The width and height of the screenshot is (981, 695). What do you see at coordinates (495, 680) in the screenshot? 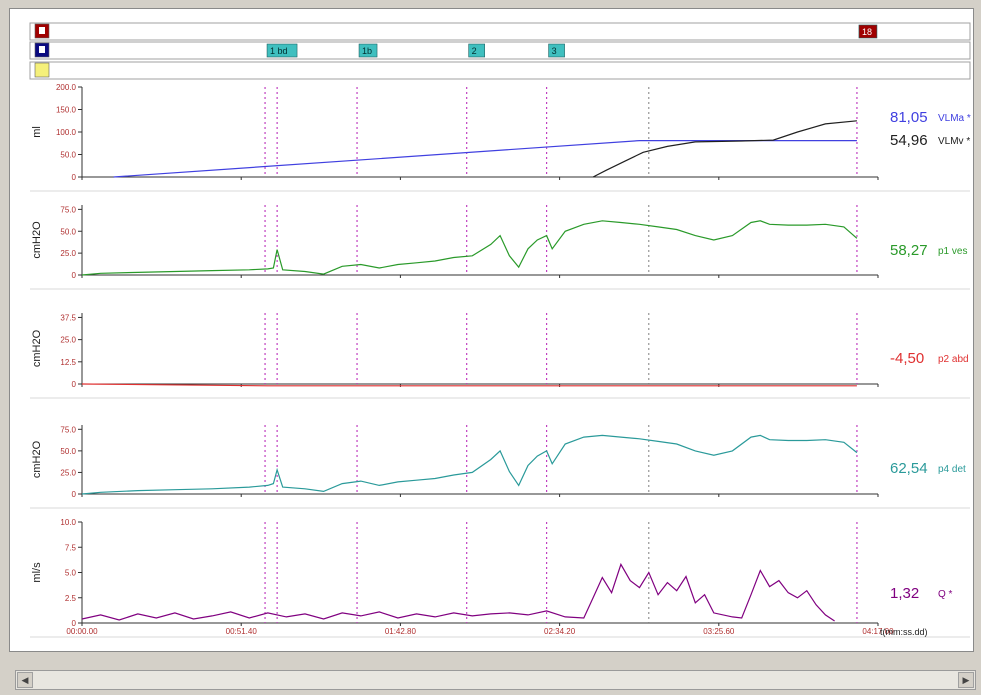
I see `horizontal-scrollbar: ◀ ▶` at bounding box center [495, 680].